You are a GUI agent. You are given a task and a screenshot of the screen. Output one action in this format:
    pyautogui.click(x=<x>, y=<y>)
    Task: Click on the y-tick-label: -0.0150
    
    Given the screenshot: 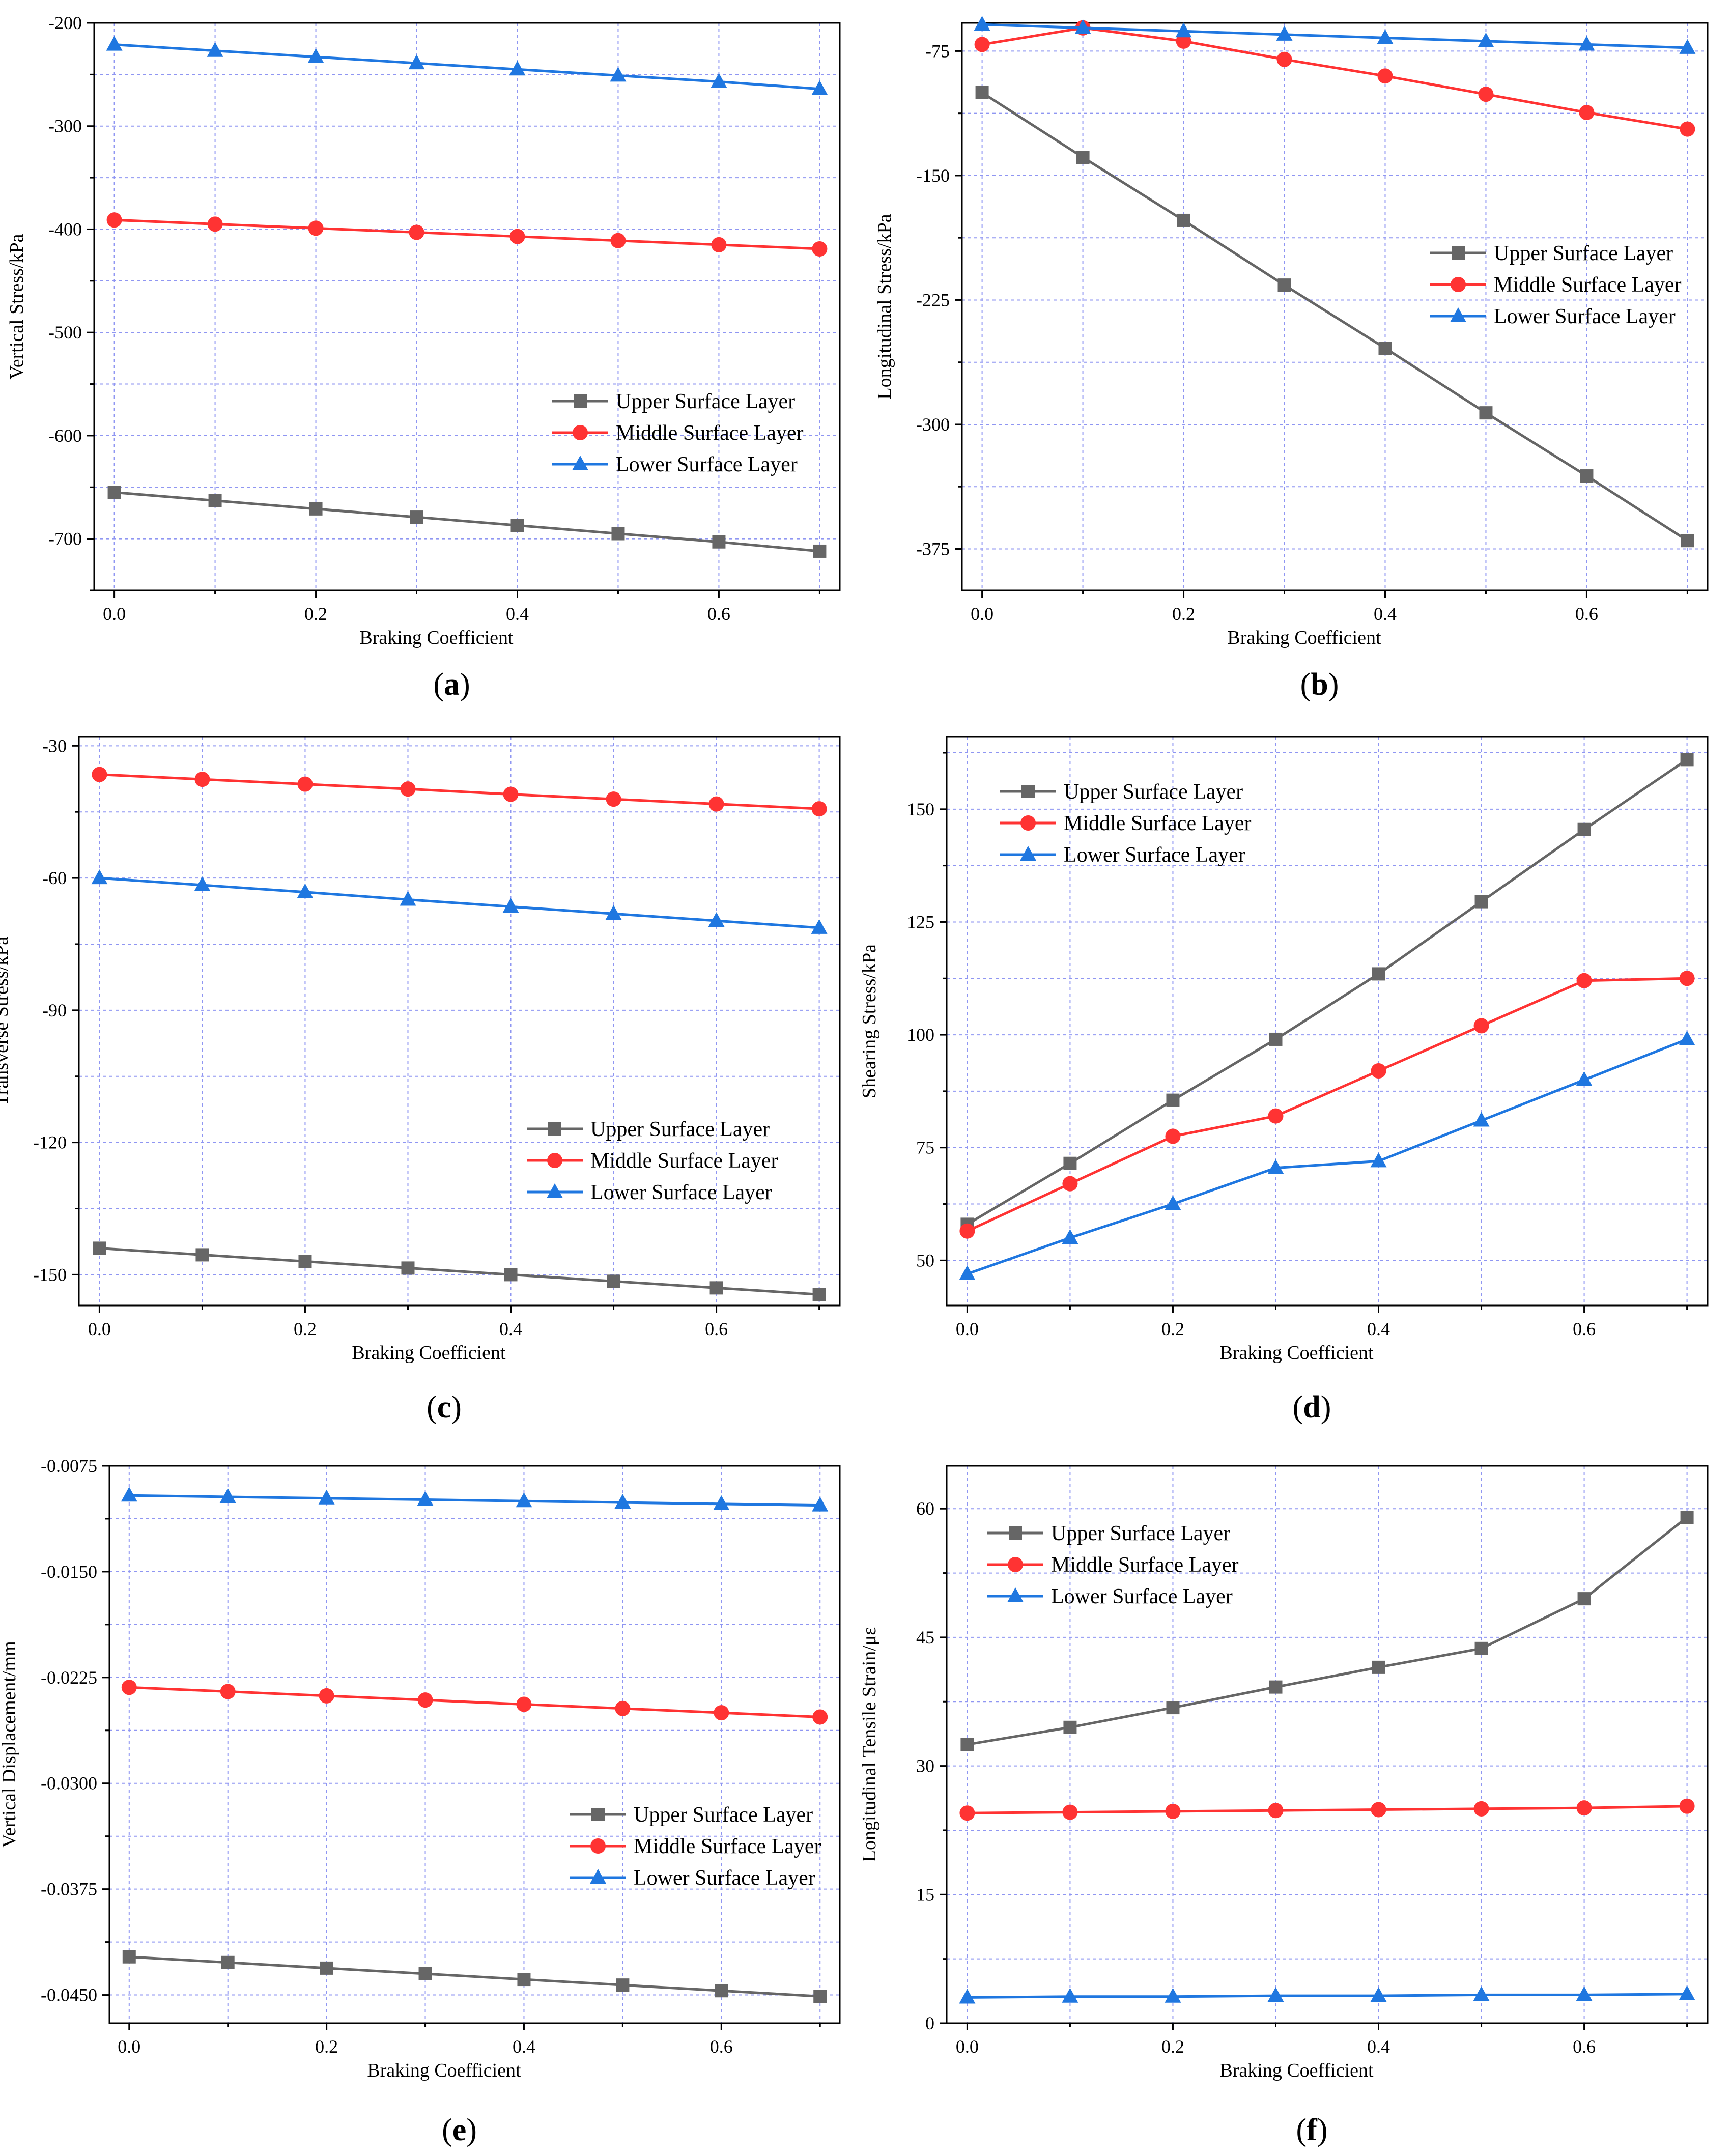 What is the action you would take?
    pyautogui.click(x=69, y=1572)
    